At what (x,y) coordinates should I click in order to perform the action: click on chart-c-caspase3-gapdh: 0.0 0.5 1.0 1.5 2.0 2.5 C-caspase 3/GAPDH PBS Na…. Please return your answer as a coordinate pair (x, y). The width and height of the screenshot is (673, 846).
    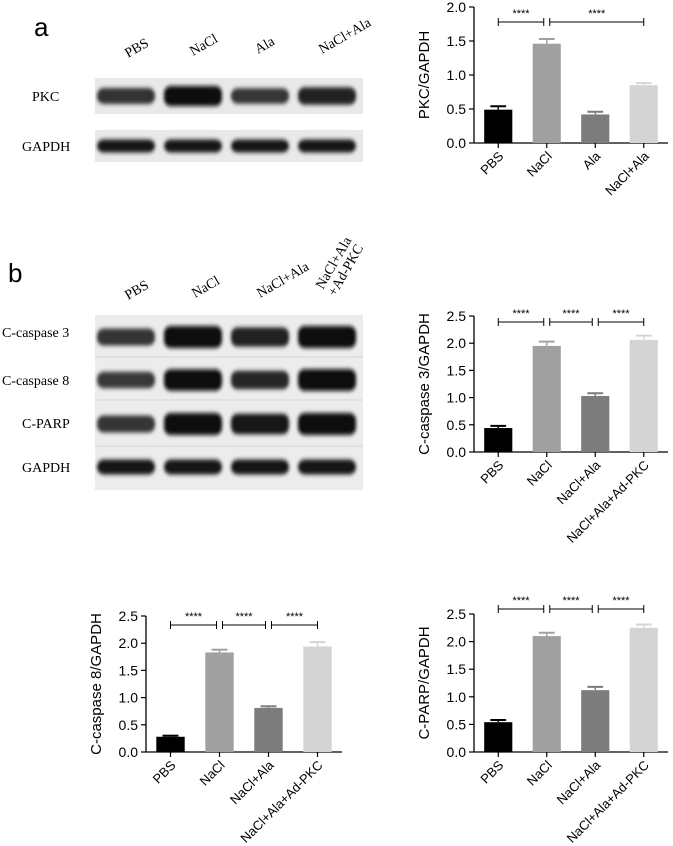
    Looking at the image, I should click on (542, 427).